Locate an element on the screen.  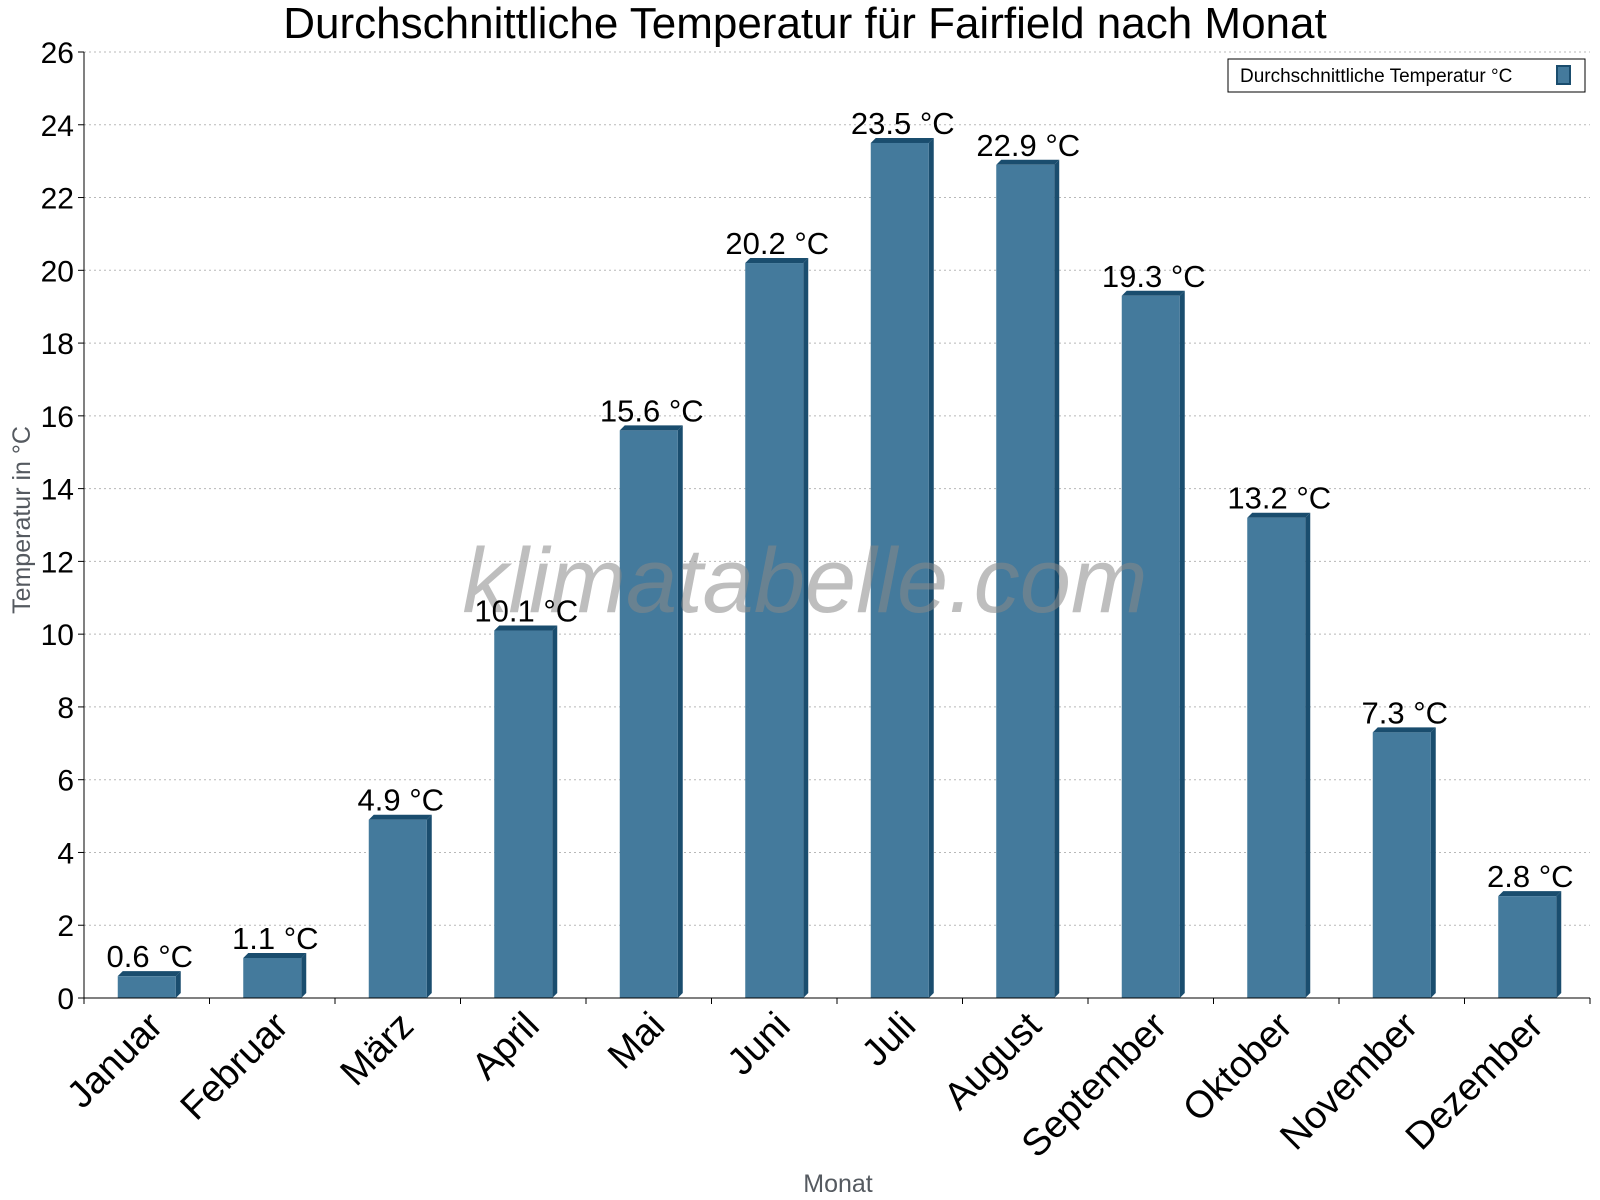
x-tick-label: März is located at coordinates (377, 1049).